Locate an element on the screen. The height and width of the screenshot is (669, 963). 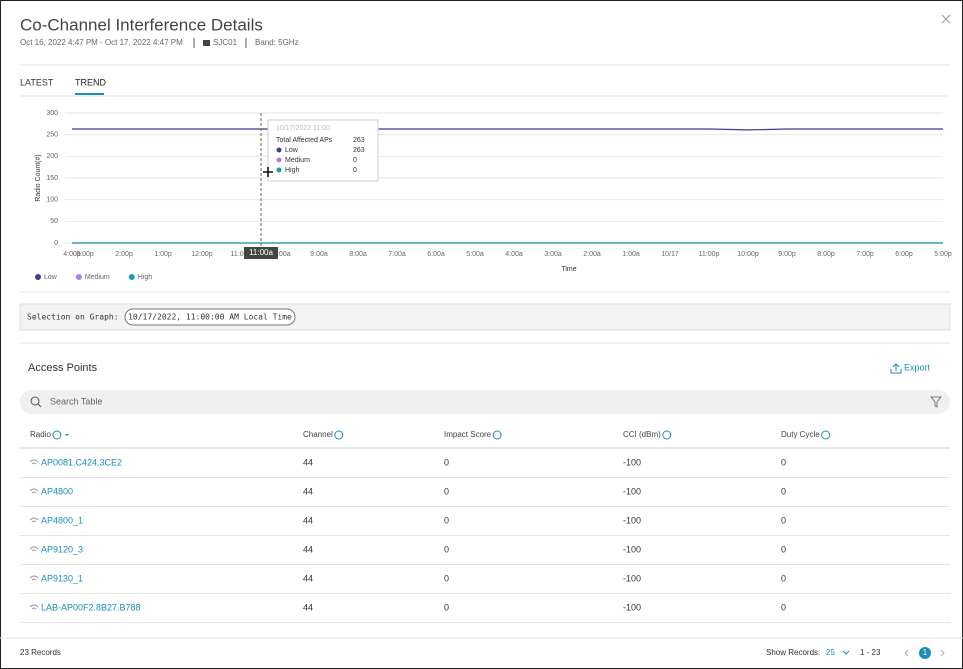
tab-active: TREND is located at coordinates (90, 82).